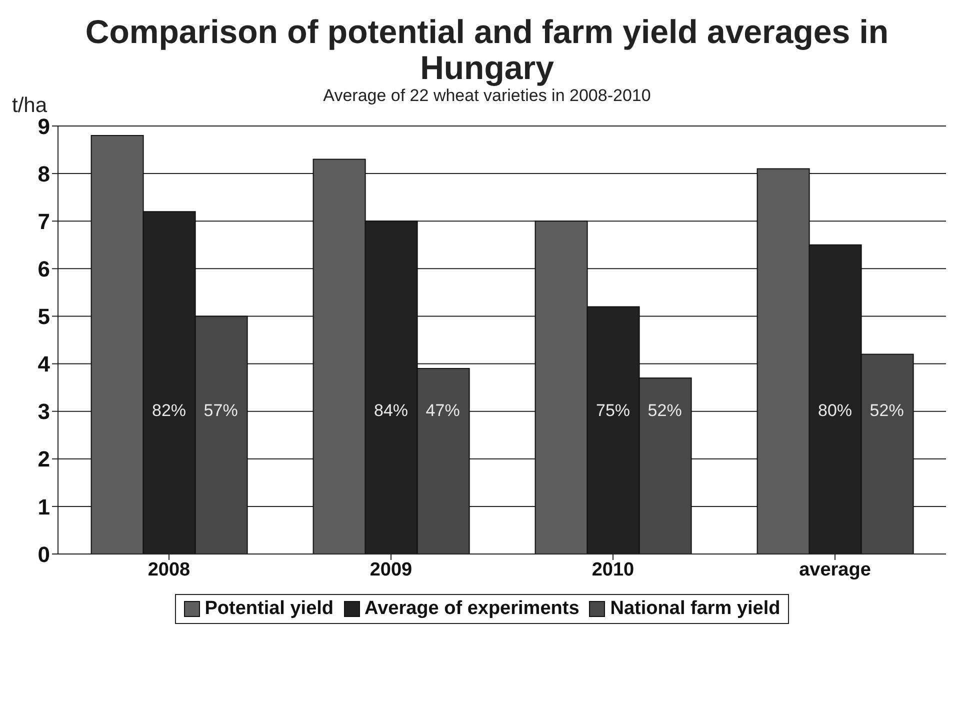 Image resolution: width=974 pixels, height=706 pixels. What do you see at coordinates (221, 410) in the screenshot?
I see `annotation: 57%` at bounding box center [221, 410].